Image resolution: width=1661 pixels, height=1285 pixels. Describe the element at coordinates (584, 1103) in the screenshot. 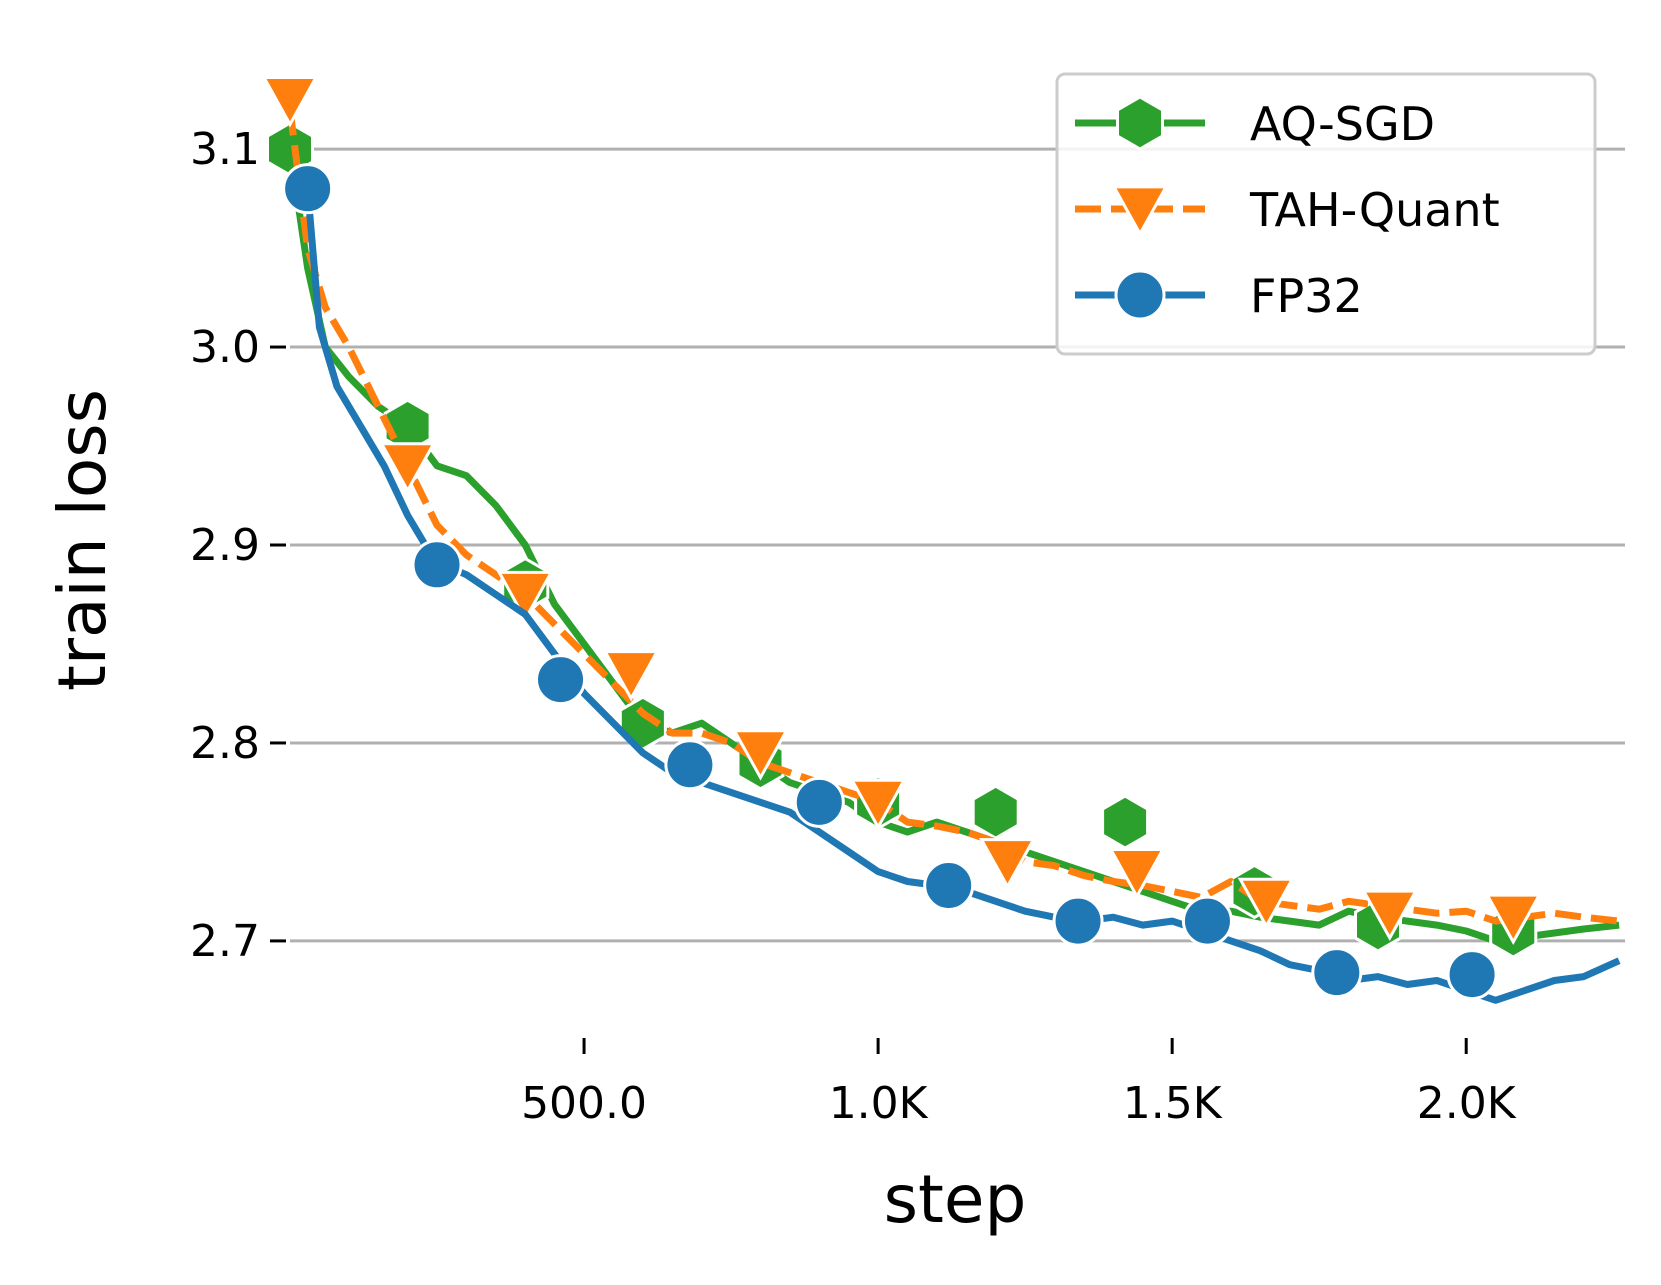

I see `x-tick-label: 500.0` at that location.